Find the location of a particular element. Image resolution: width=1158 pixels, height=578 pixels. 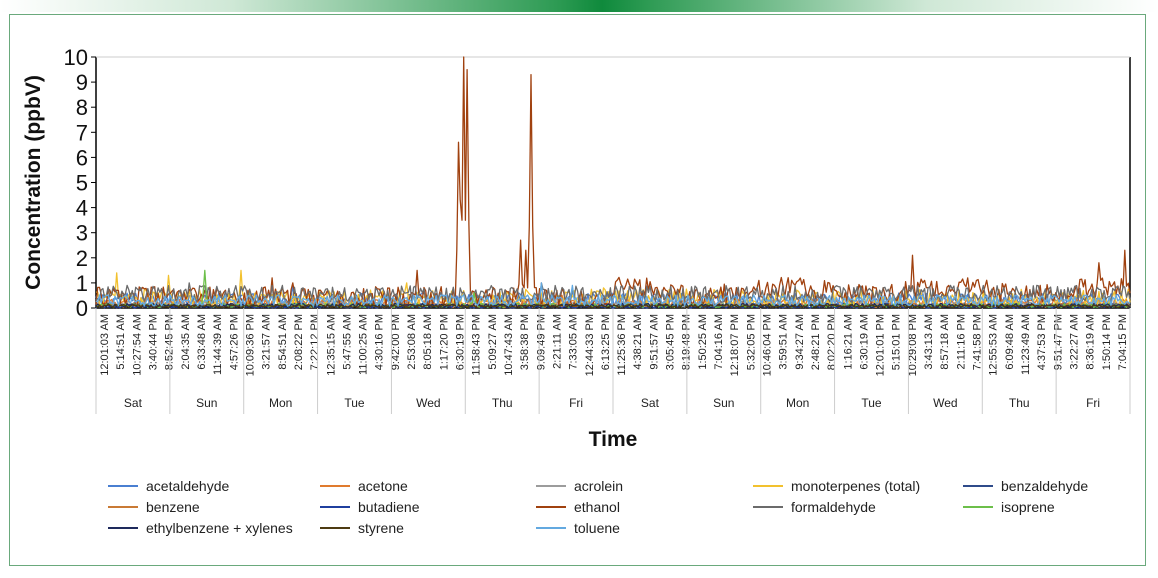

x-time-label: 12:01:01 PM is located at coordinates (881, 345).